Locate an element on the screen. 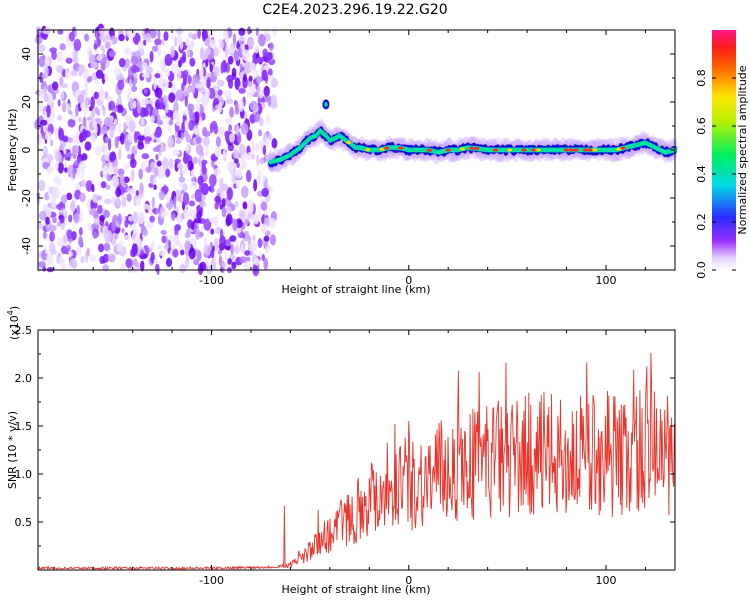 Image resolution: width=750 pixels, height=600 pixels. colorbar-tick-label: 0.8 is located at coordinates (701, 78).